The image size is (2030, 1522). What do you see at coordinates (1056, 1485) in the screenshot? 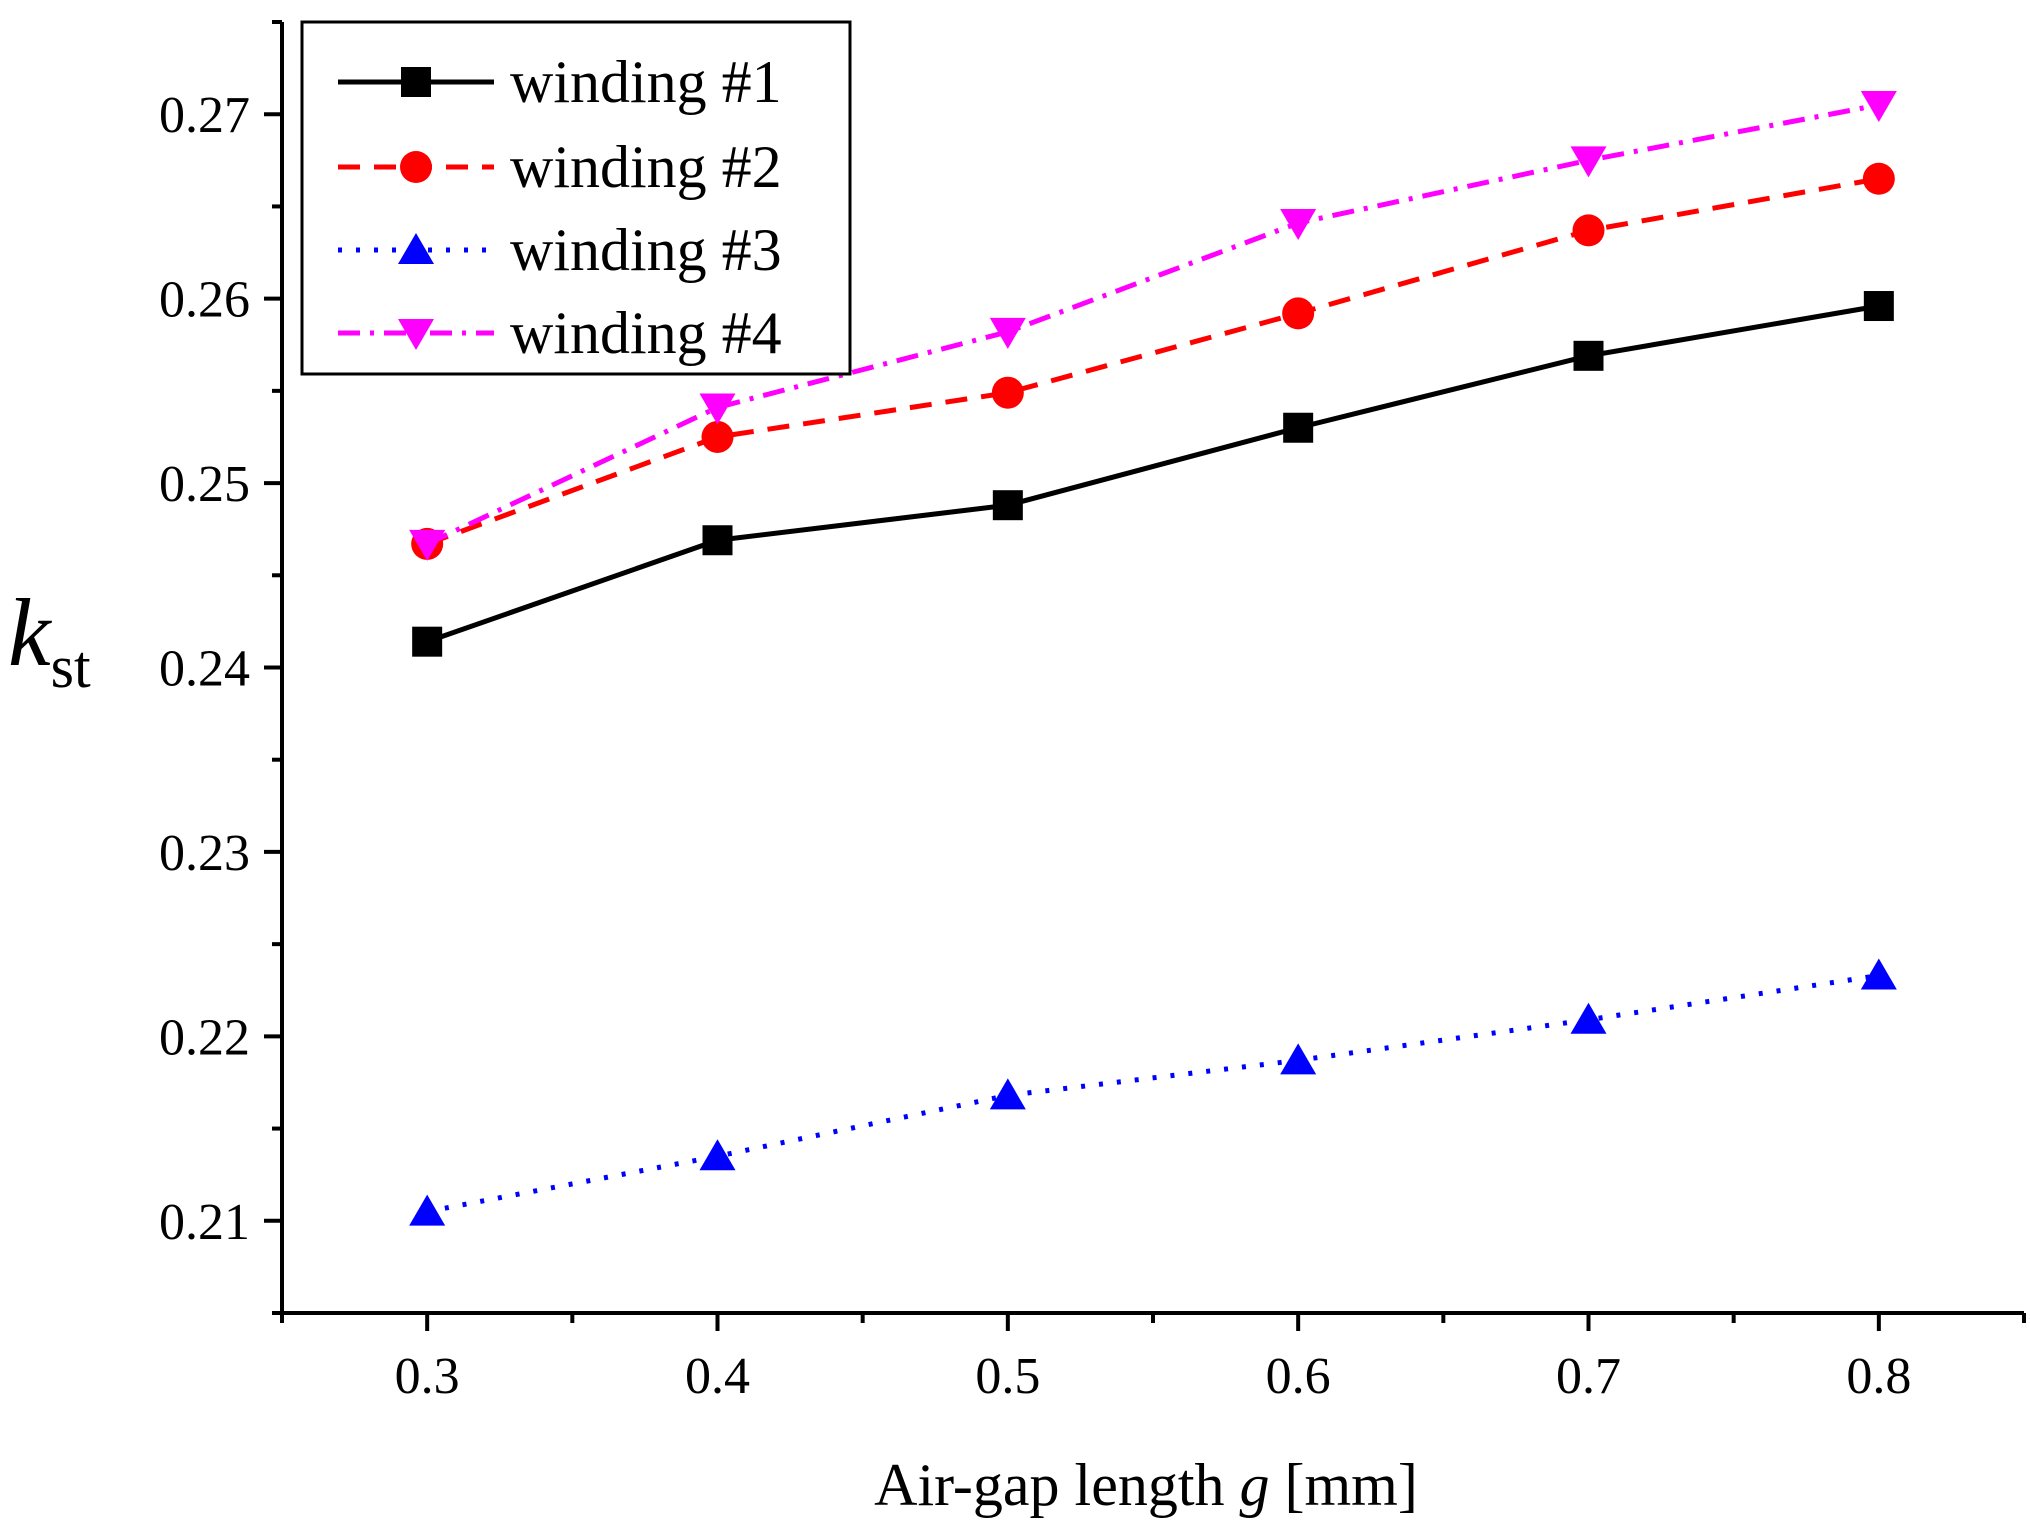
I see `x-axis-title-prefix: Air-gap length` at bounding box center [1056, 1485].